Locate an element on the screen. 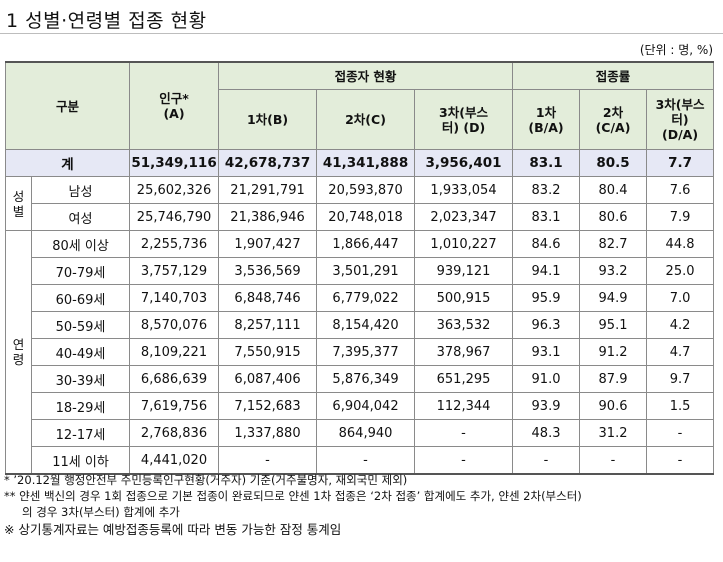 This screenshot has height=562, width=723. cell-dose3: 378,967 is located at coordinates (464, 352).